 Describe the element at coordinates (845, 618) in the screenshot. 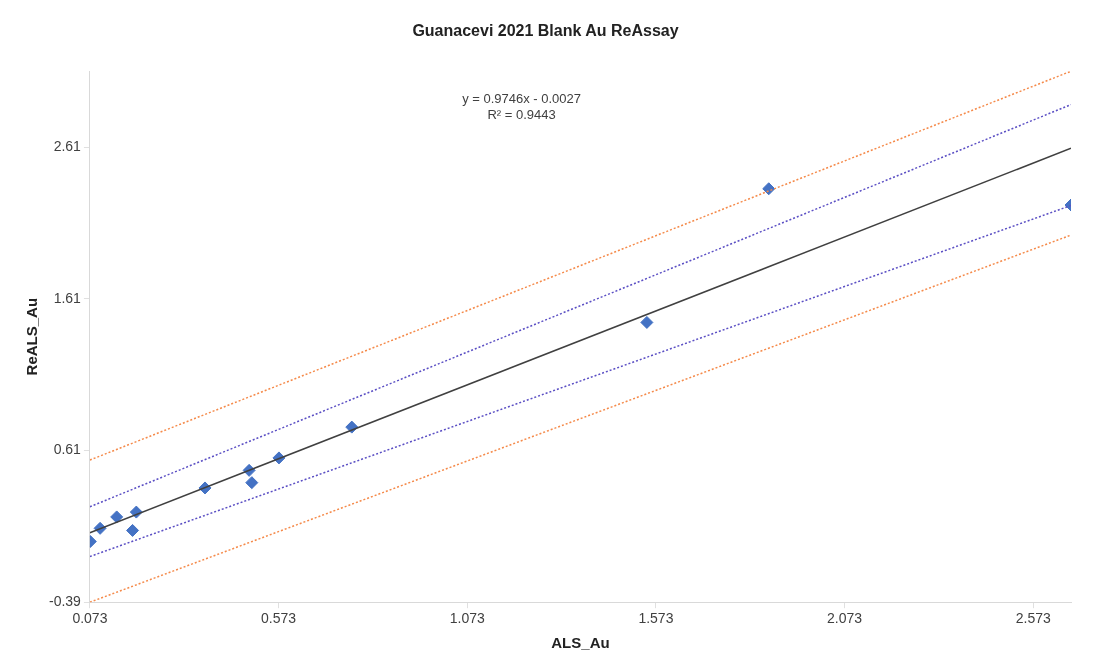

I see `x-tick-label: 2.073` at that location.